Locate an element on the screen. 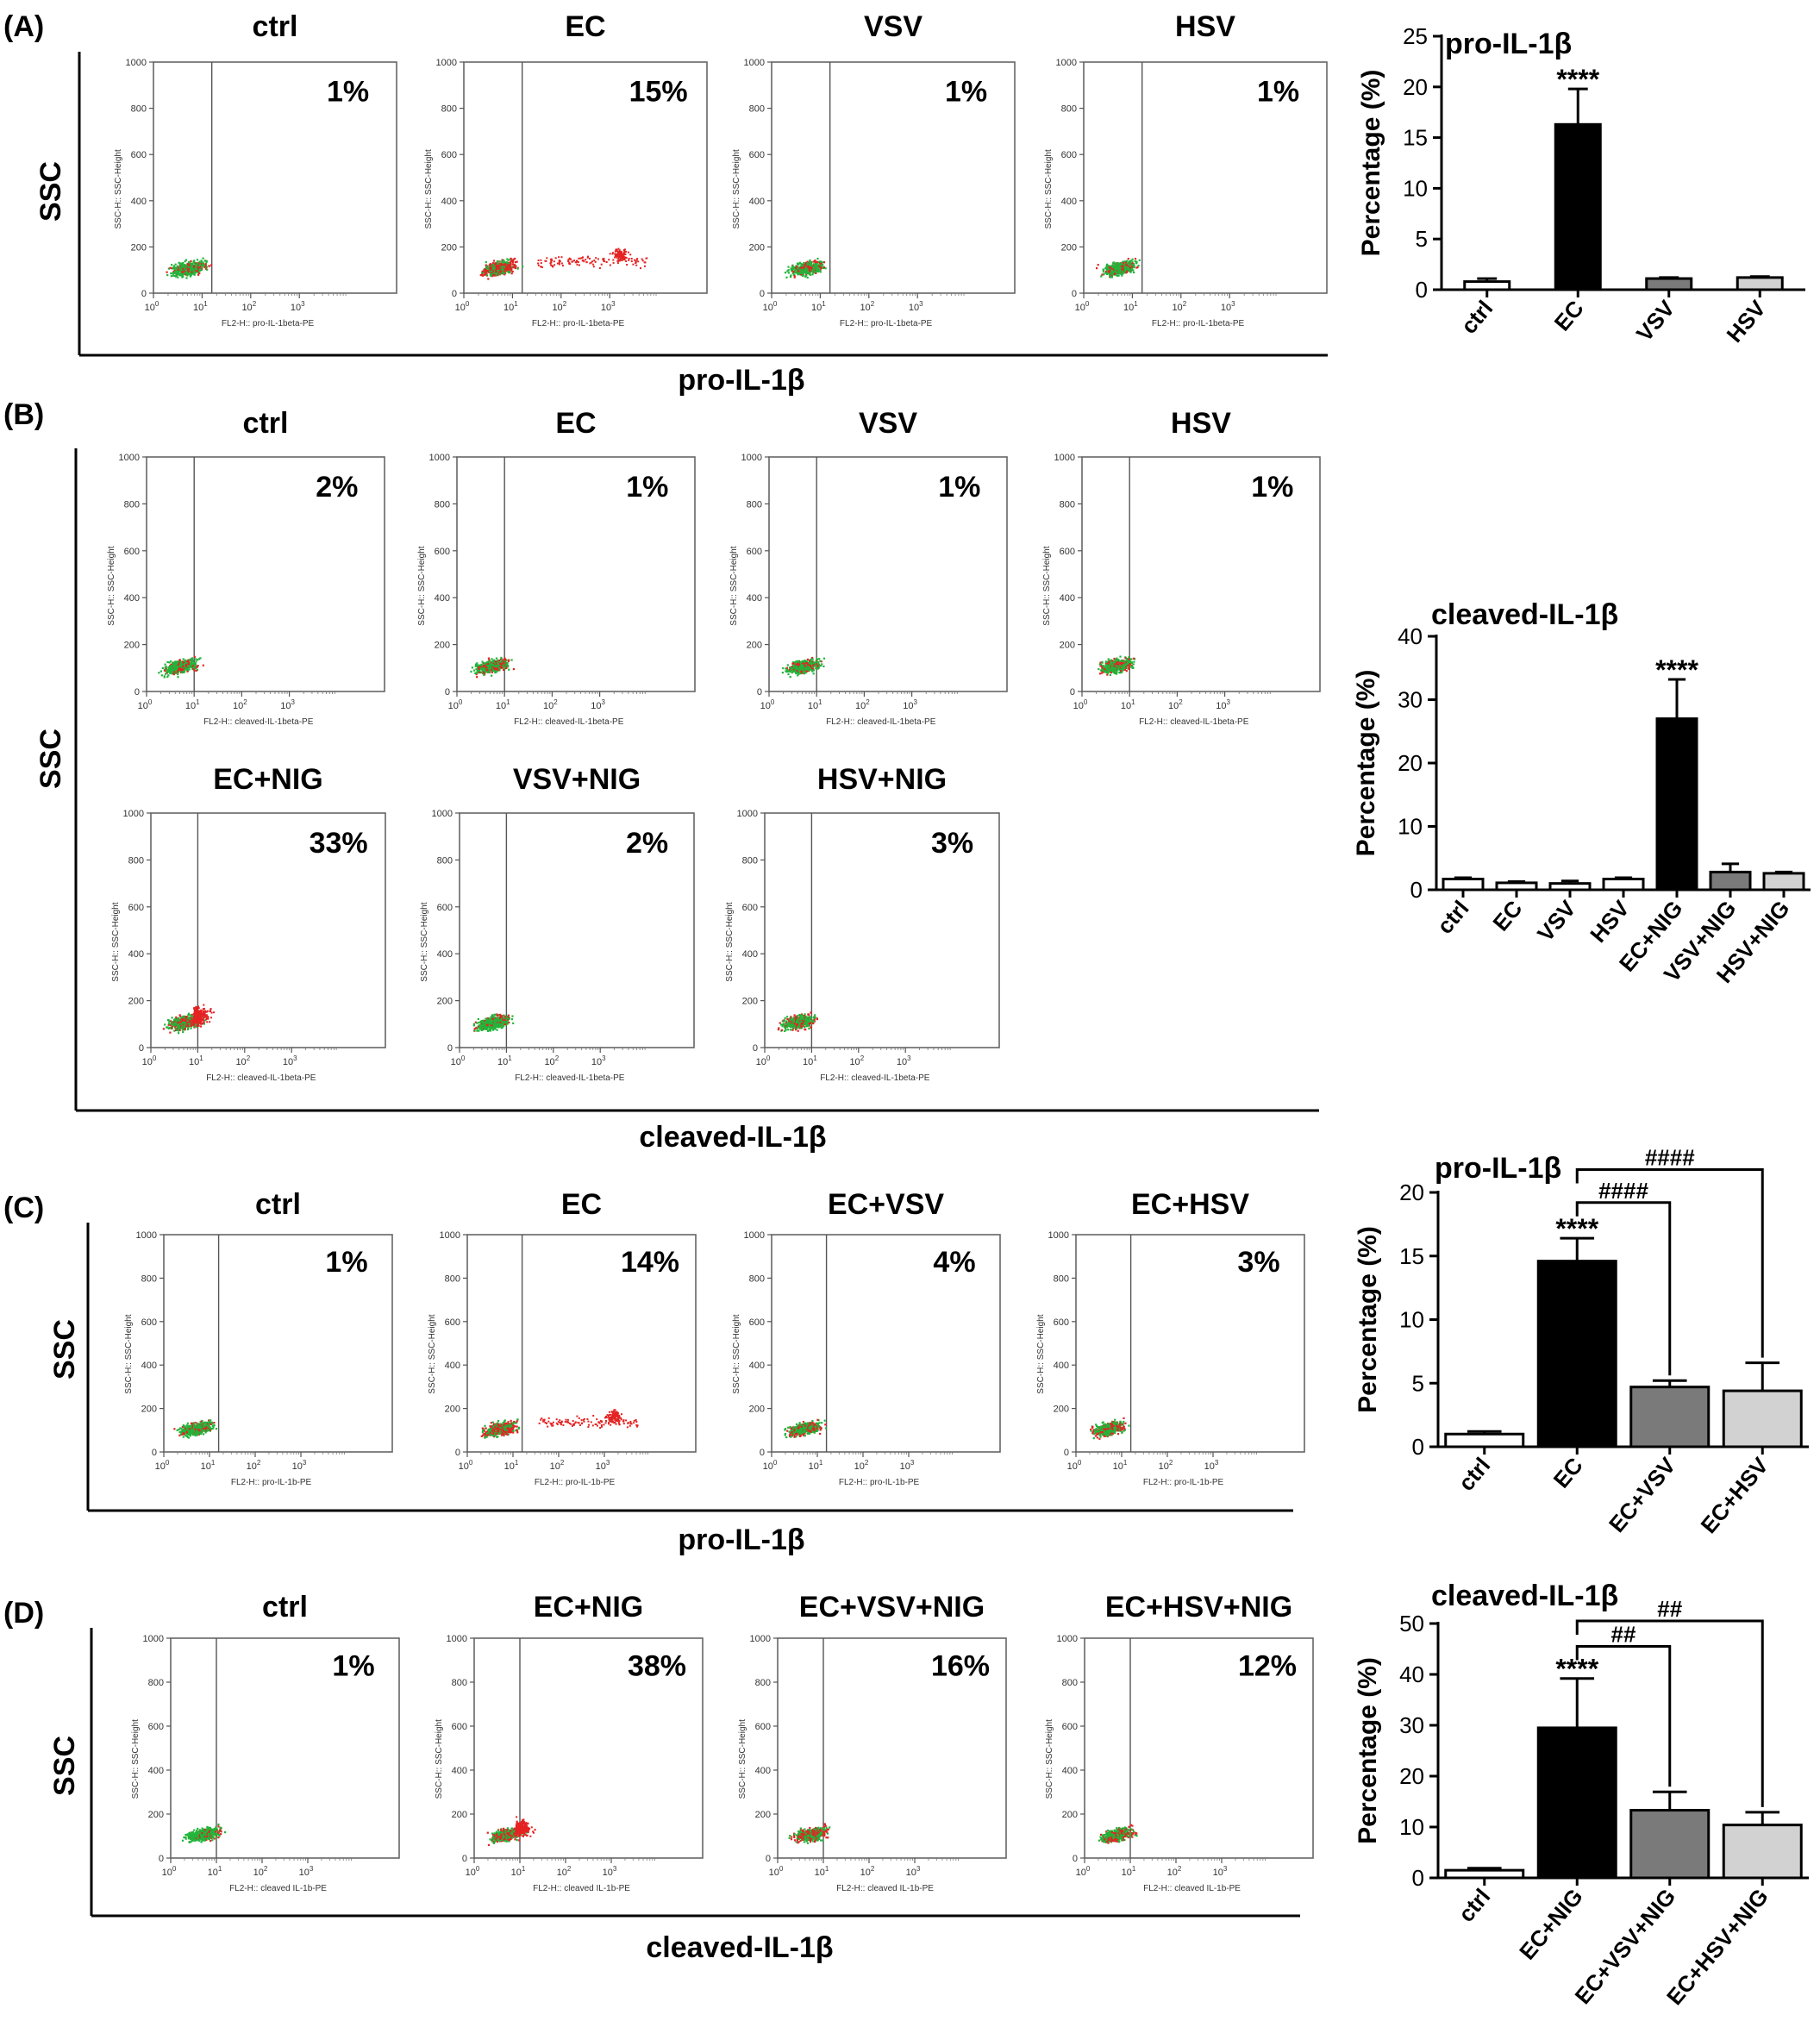 The image size is (1820, 2021). flow-x-axis-label: FL2-H:: cleaved-IL-1beta-PE is located at coordinates (569, 722).